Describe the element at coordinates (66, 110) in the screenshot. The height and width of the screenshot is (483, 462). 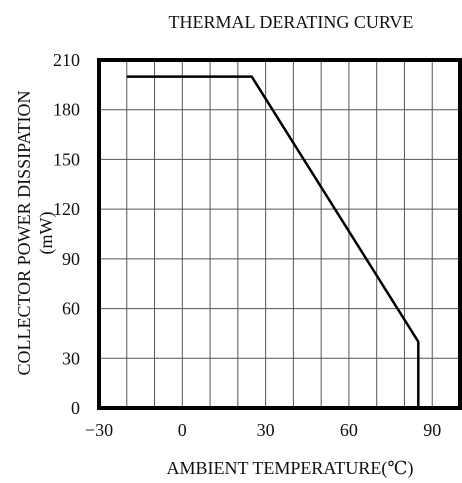
I see `y-tick-label: 180` at that location.